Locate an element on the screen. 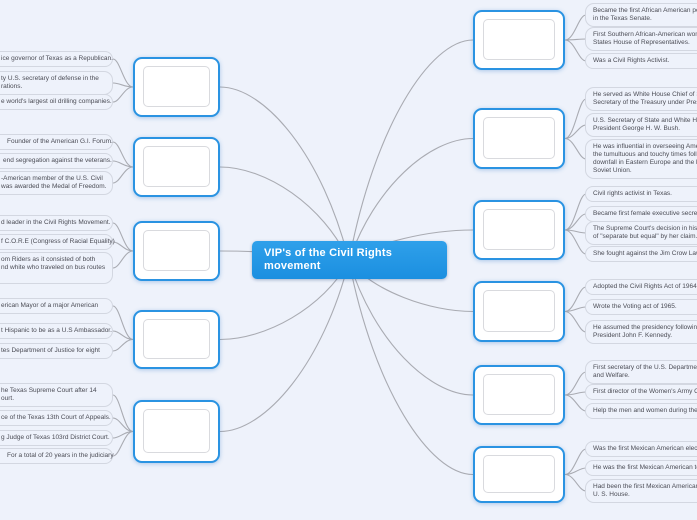 The image size is (697, 520). fact-text: was awarded the Medal of Freedom. is located at coordinates (54, 186).